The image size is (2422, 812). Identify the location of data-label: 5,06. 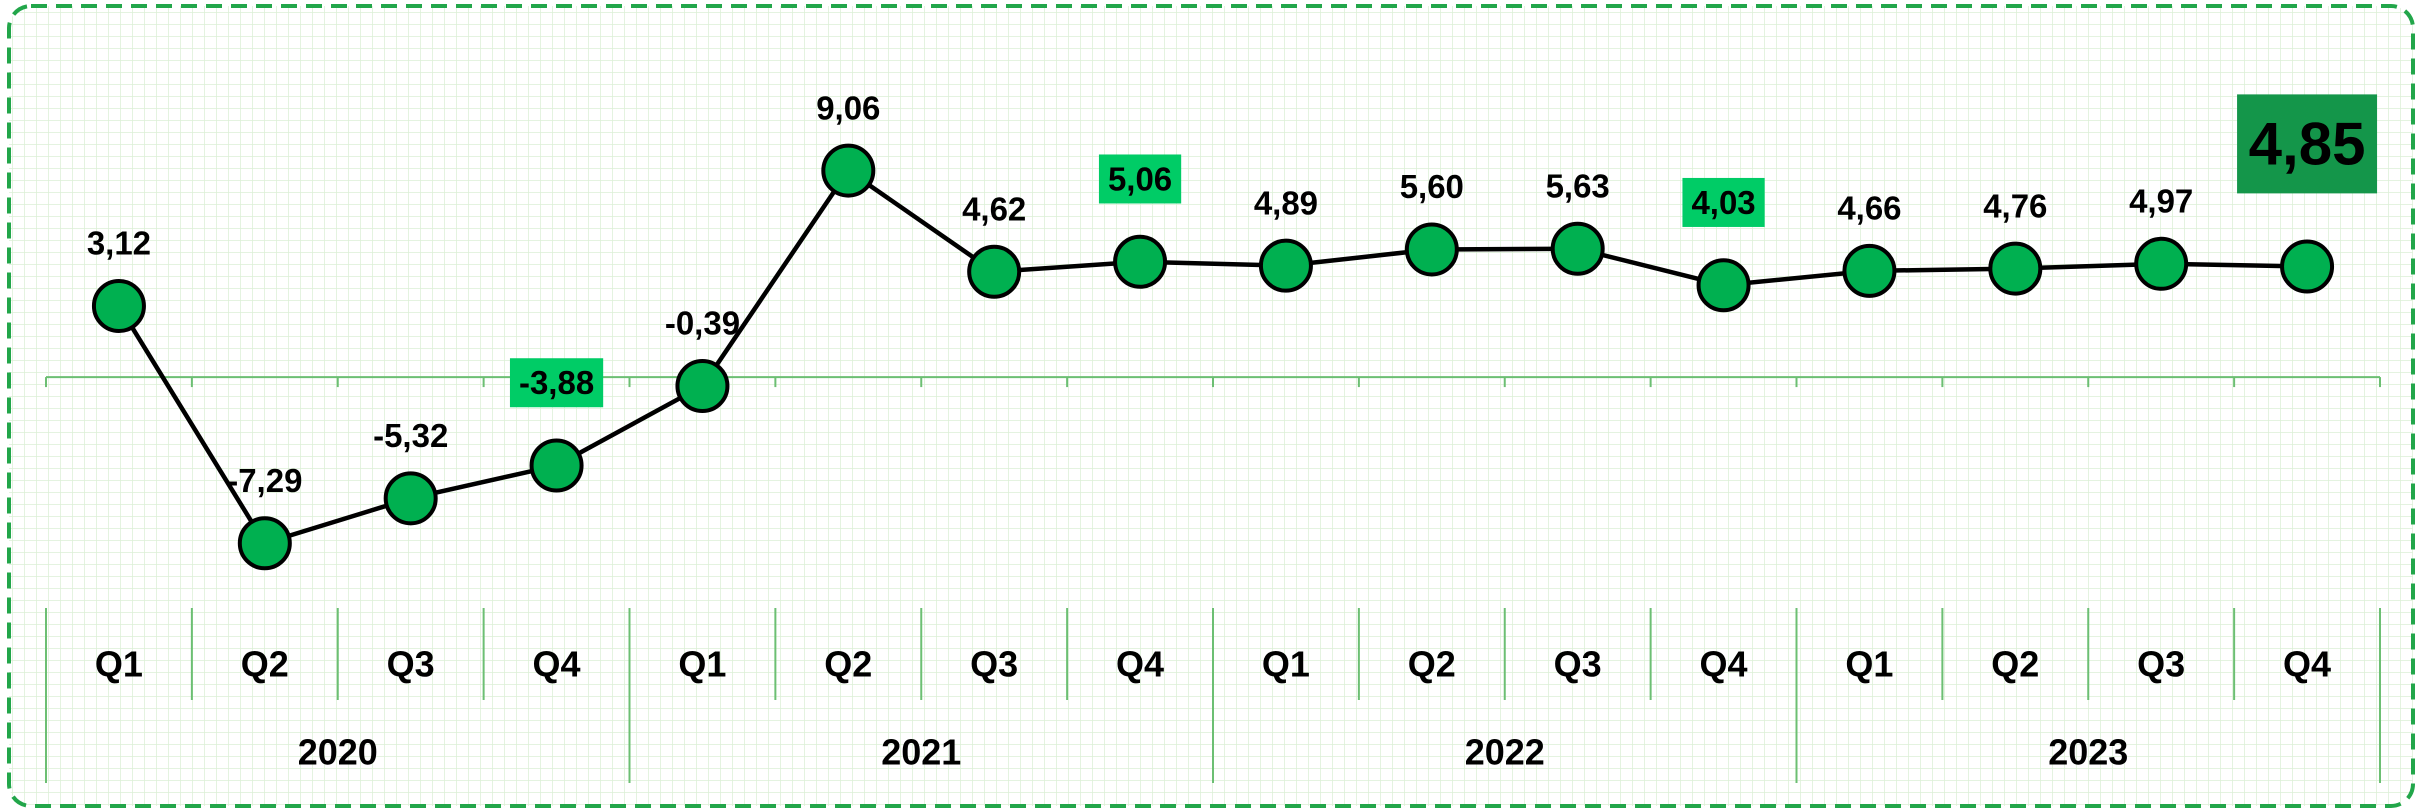
(1140, 178).